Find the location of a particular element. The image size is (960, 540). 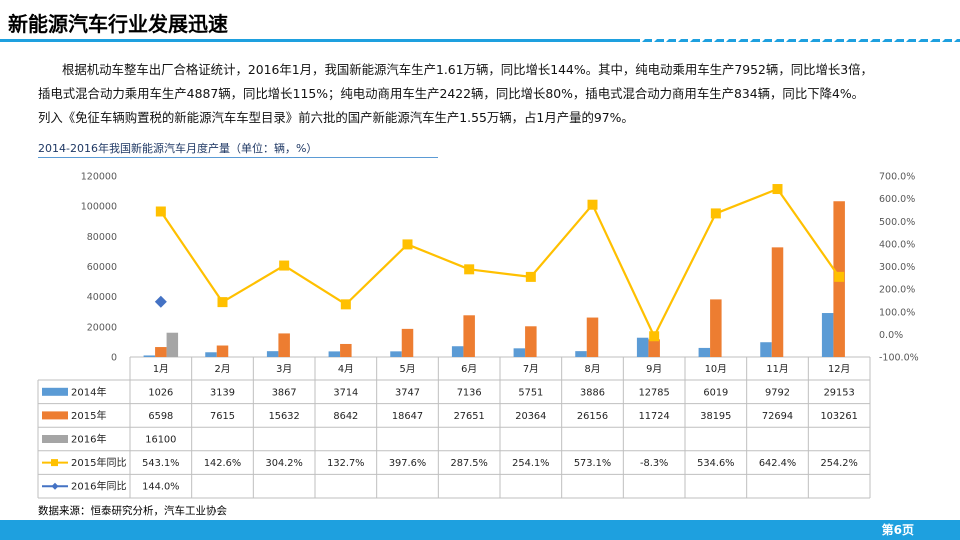

bar-2014年-2月 is located at coordinates (211, 354).